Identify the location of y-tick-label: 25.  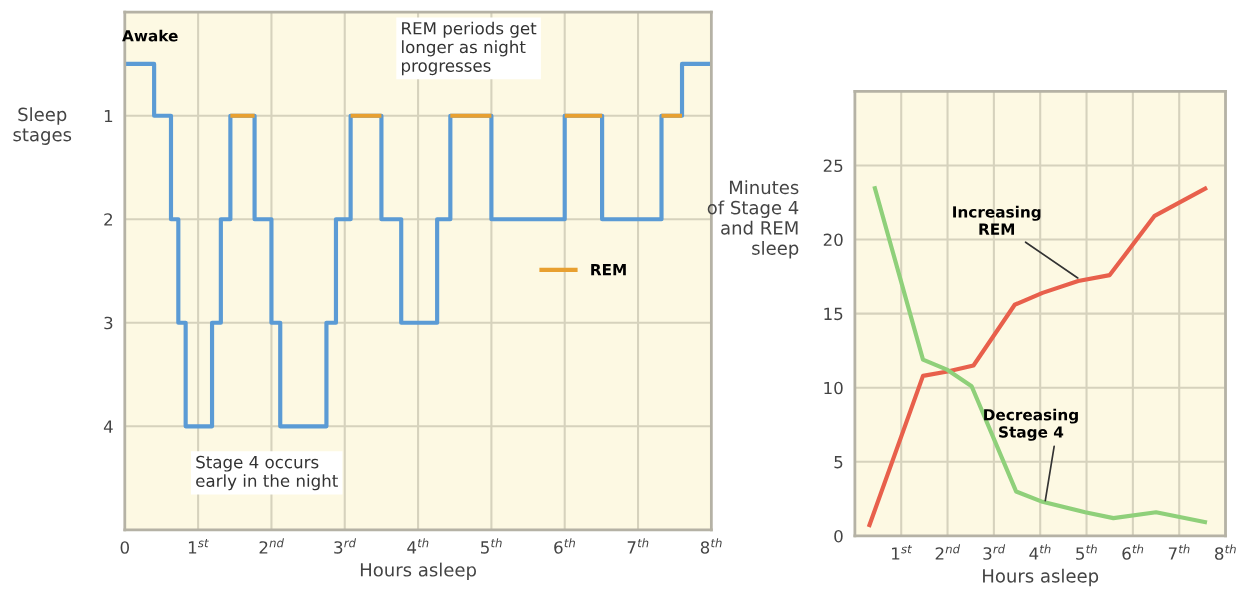
(833, 166).